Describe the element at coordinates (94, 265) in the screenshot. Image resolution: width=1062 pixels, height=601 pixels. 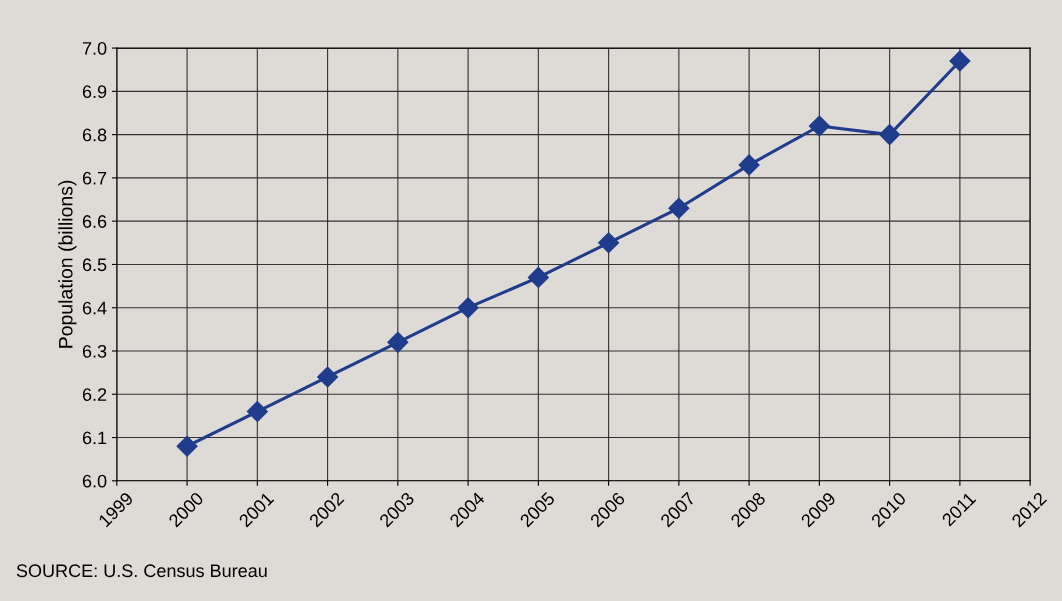
I see `y-tick-label: 6.5` at that location.